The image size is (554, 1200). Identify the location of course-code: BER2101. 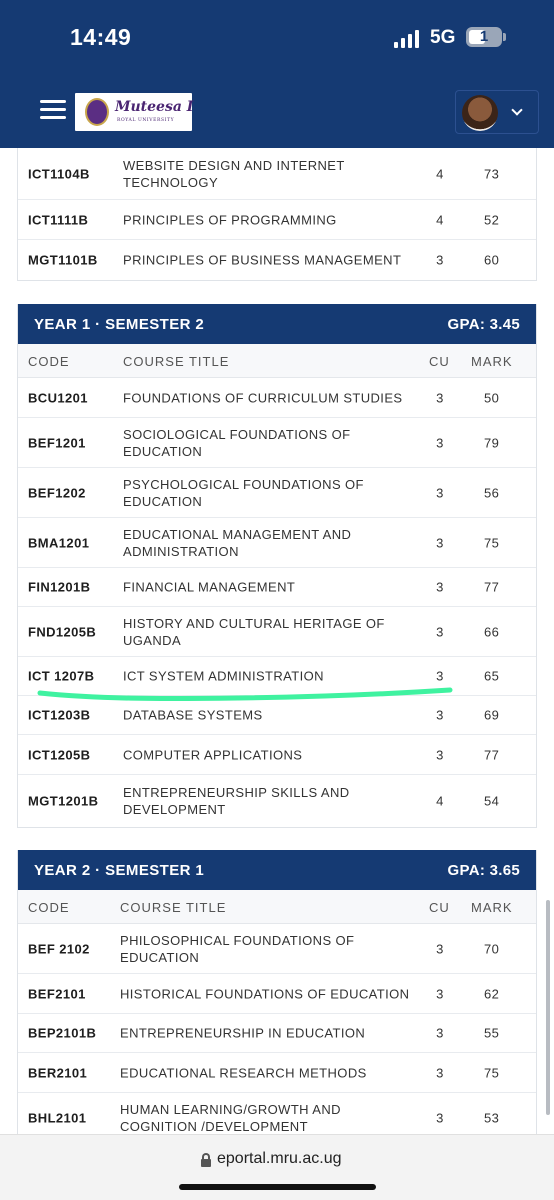
(58, 1072).